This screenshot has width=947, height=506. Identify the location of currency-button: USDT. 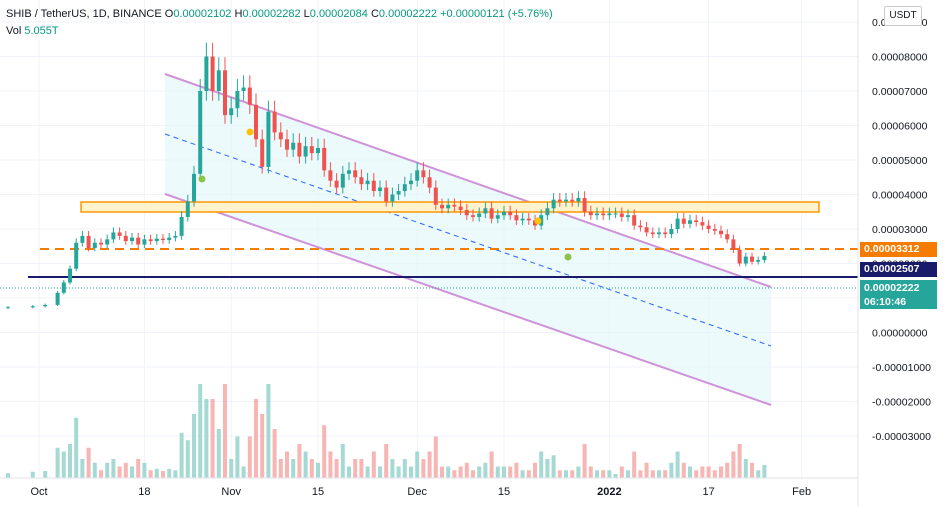
(903, 16).